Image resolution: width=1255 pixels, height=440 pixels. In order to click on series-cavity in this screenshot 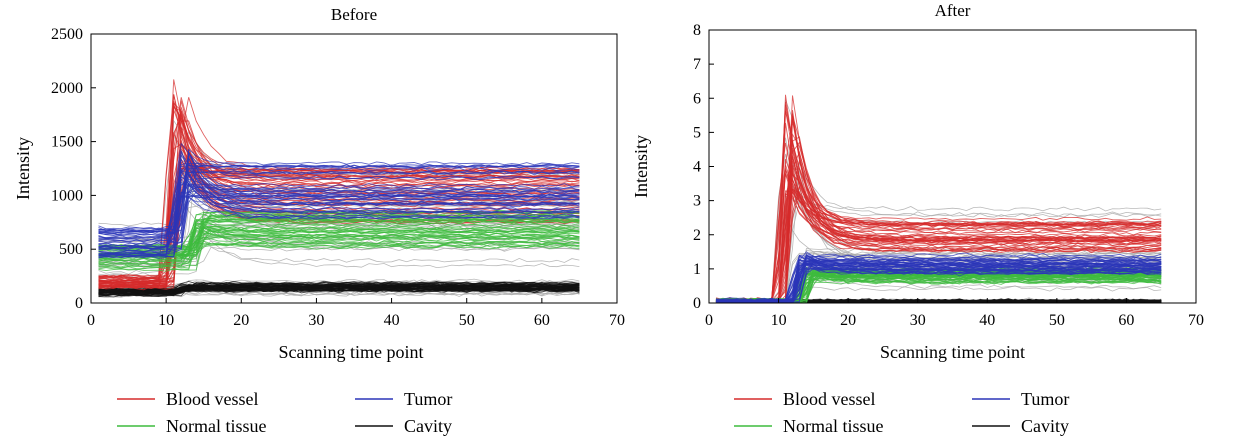, I will do `click(339, 289)`.